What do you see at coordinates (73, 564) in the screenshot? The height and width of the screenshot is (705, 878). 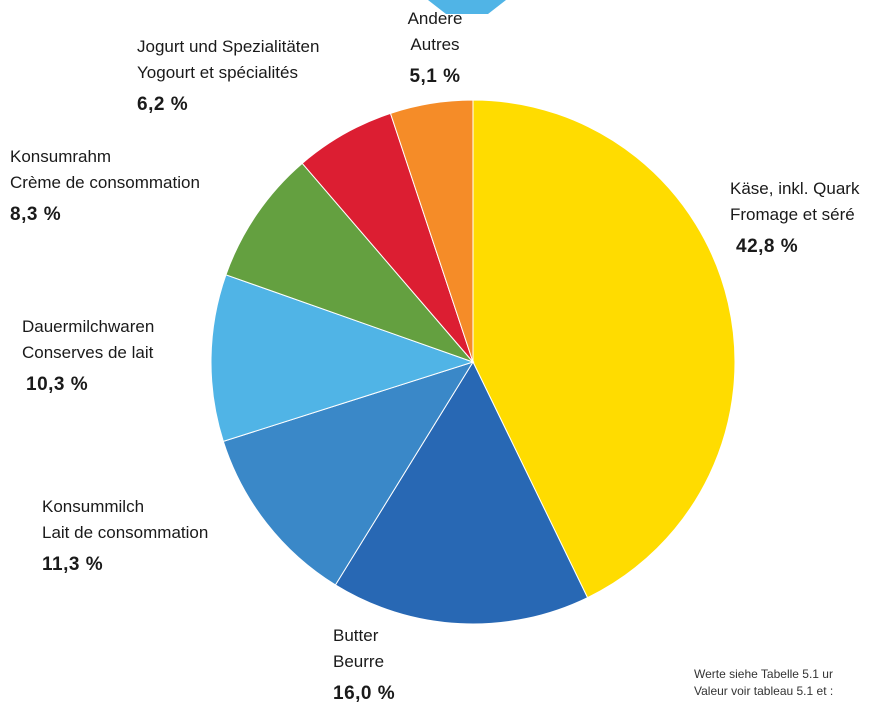 I see `slice-value: 11,3 %` at bounding box center [73, 564].